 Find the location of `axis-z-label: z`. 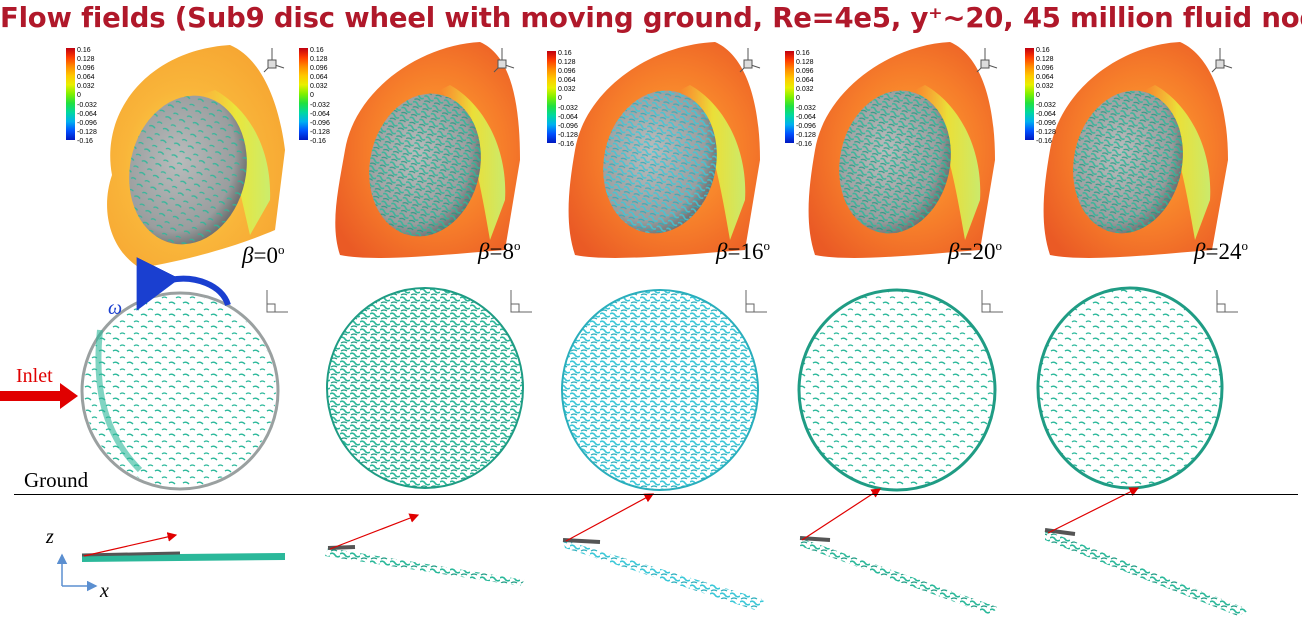

axis-z-label: z is located at coordinates (50, 537).